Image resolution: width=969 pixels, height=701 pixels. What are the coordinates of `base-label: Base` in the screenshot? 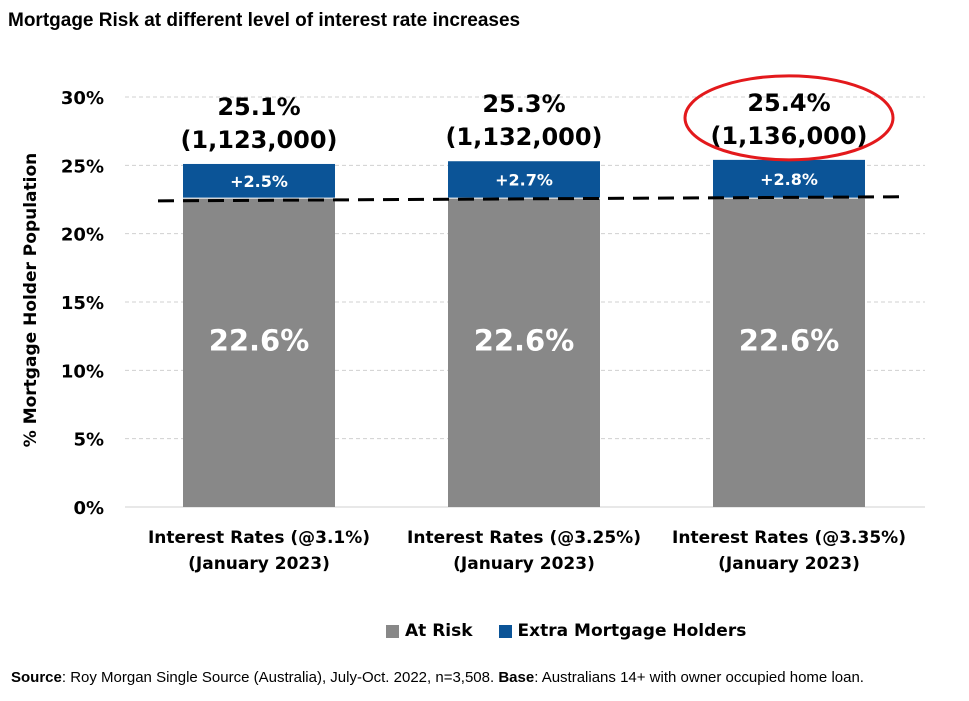 It's located at (516, 677).